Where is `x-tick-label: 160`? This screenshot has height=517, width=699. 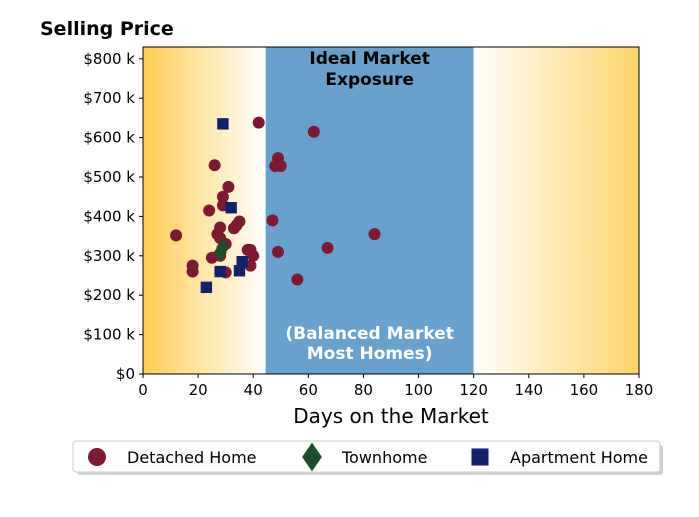 x-tick-label: 160 is located at coordinates (584, 390).